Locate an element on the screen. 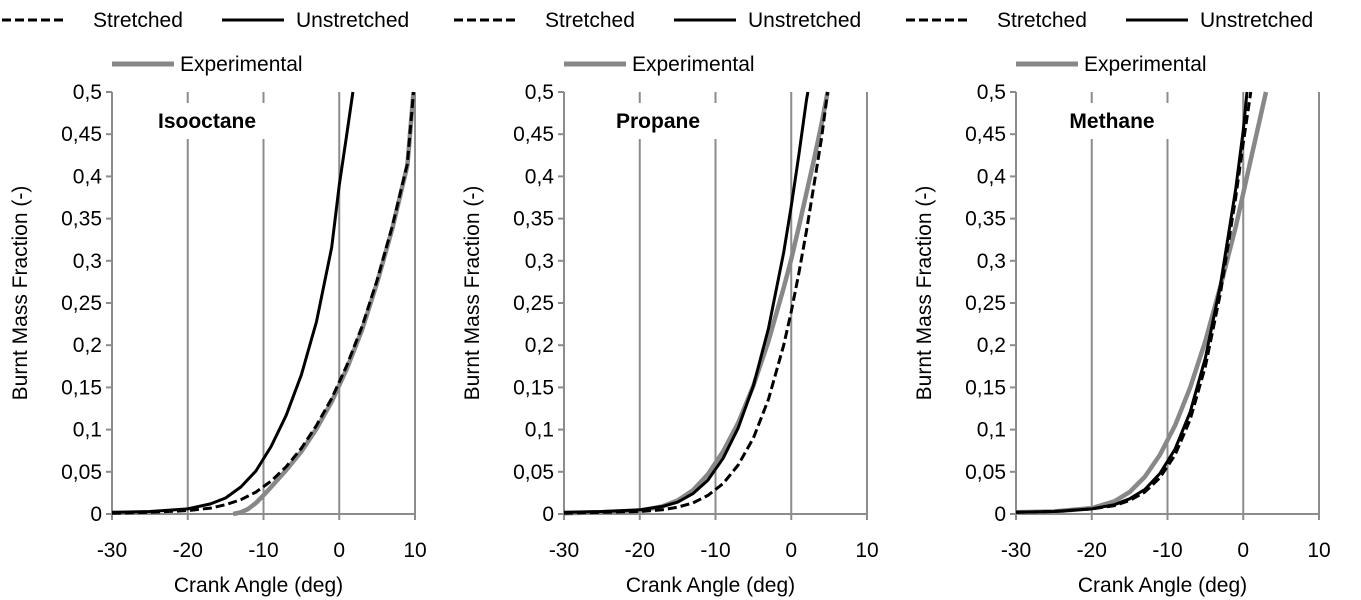 The height and width of the screenshot is (600, 1361). panel-title: Isooctane is located at coordinates (207, 121).